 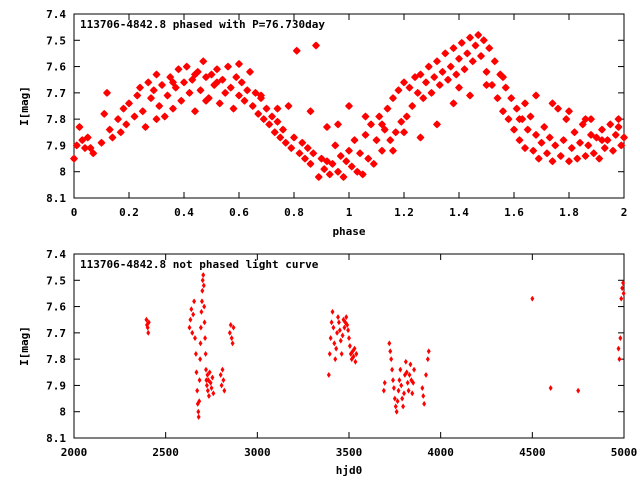 What do you see at coordinates (349, 452) in the screenshot?
I see `x-tick-label: 3500` at bounding box center [349, 452].